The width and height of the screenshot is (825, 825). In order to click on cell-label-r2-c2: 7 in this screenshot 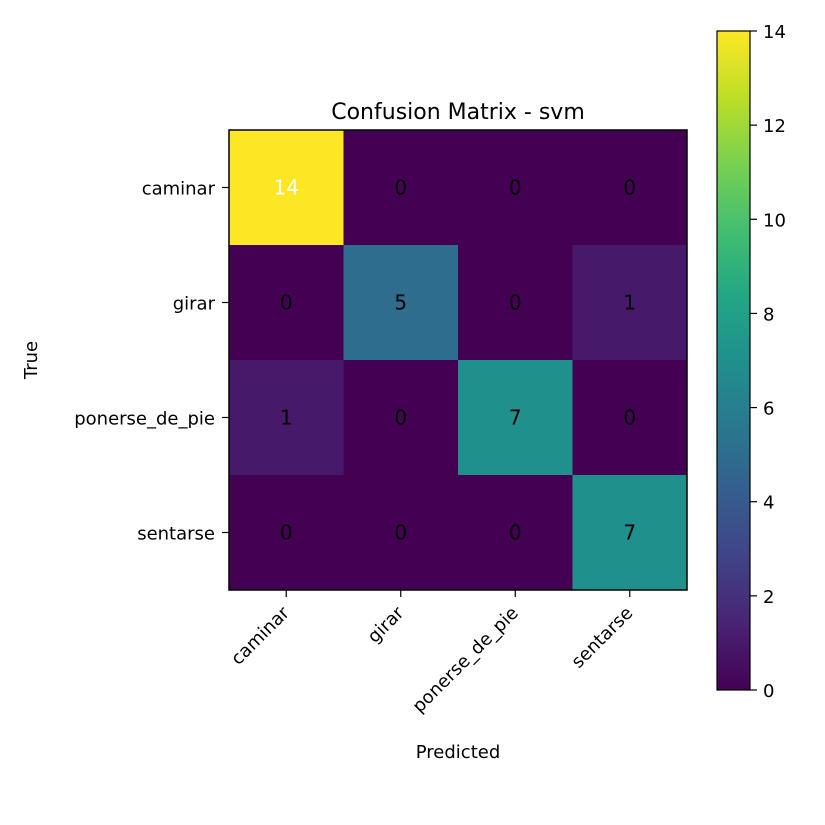, I will do `click(515, 418)`.